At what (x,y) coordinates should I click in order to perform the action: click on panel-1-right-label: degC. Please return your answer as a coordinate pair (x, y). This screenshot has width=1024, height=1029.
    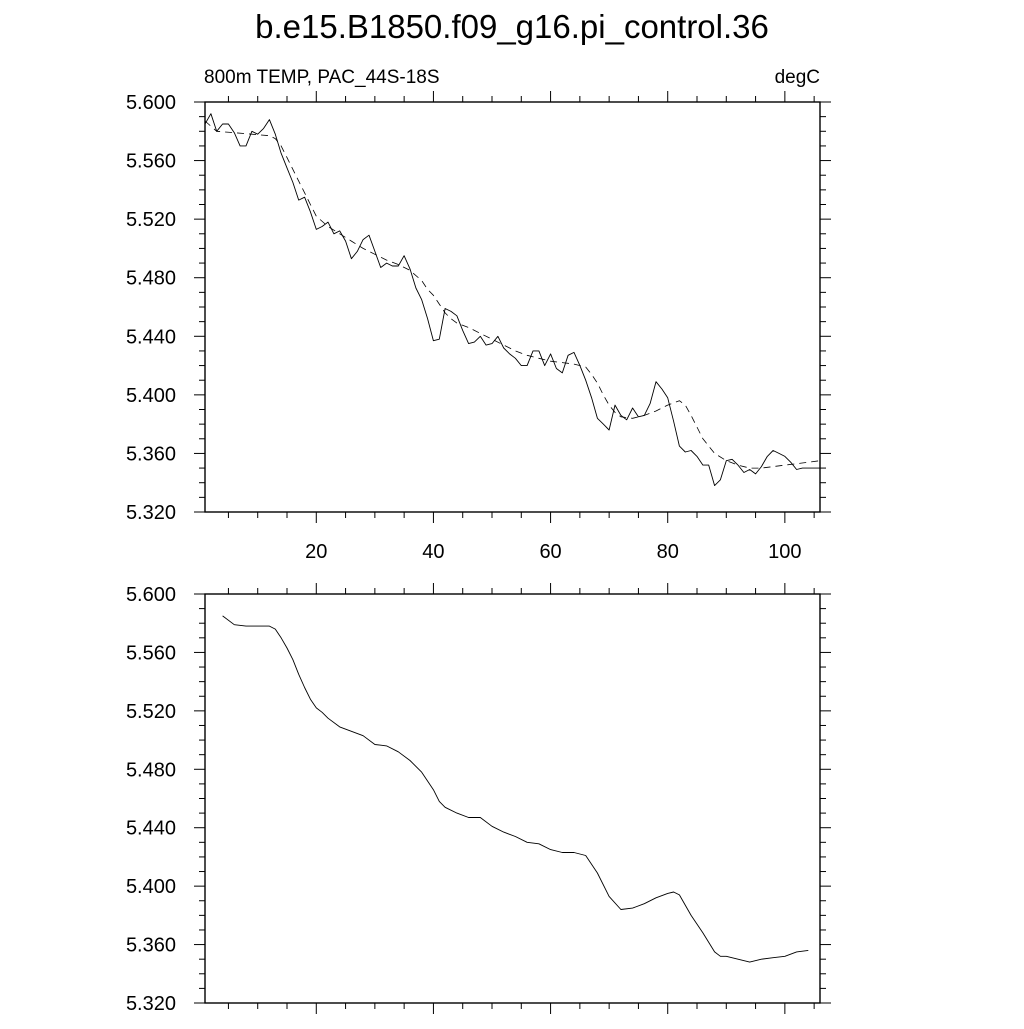
    Looking at the image, I should click on (797, 77).